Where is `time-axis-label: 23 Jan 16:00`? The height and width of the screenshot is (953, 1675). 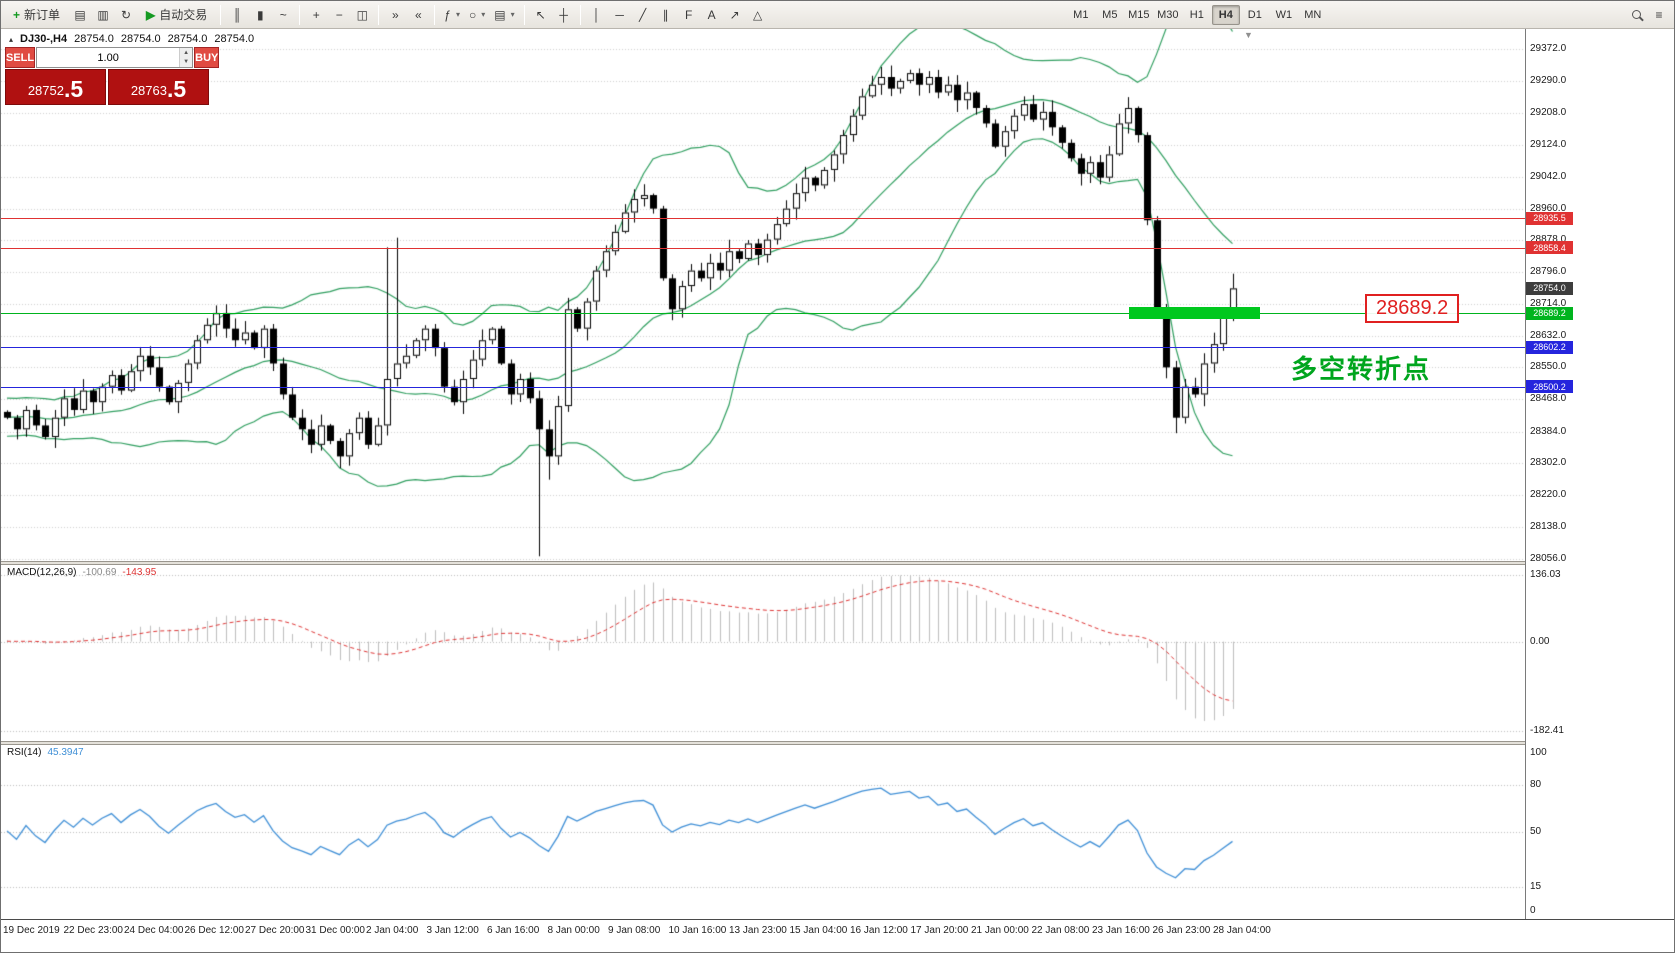 time-axis-label: 23 Jan 16:00 is located at coordinates (1121, 930).